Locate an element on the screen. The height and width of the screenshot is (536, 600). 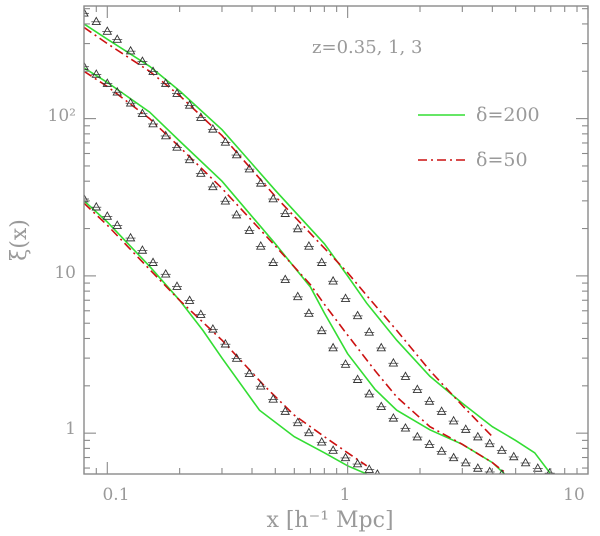
legend-label: δ=50 is located at coordinates (502, 160).